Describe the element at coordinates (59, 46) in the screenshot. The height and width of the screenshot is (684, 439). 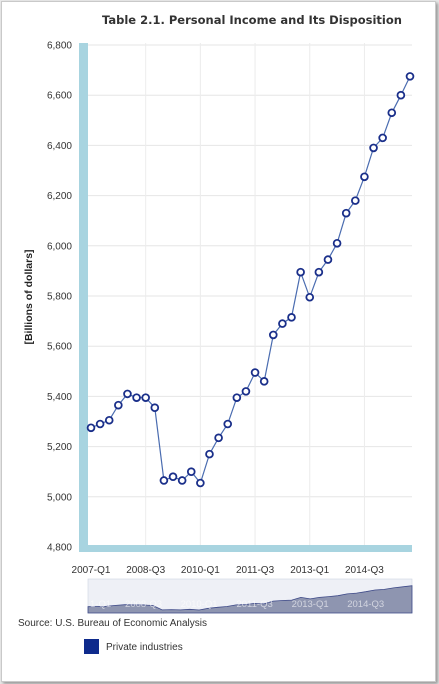
I see `y-tick-label: 6,800` at that location.